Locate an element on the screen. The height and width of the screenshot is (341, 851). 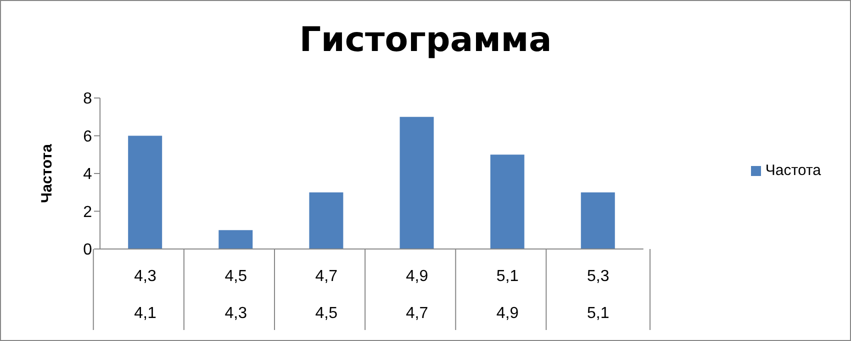
category-label: 4,7 4,5 is located at coordinates (326, 295).